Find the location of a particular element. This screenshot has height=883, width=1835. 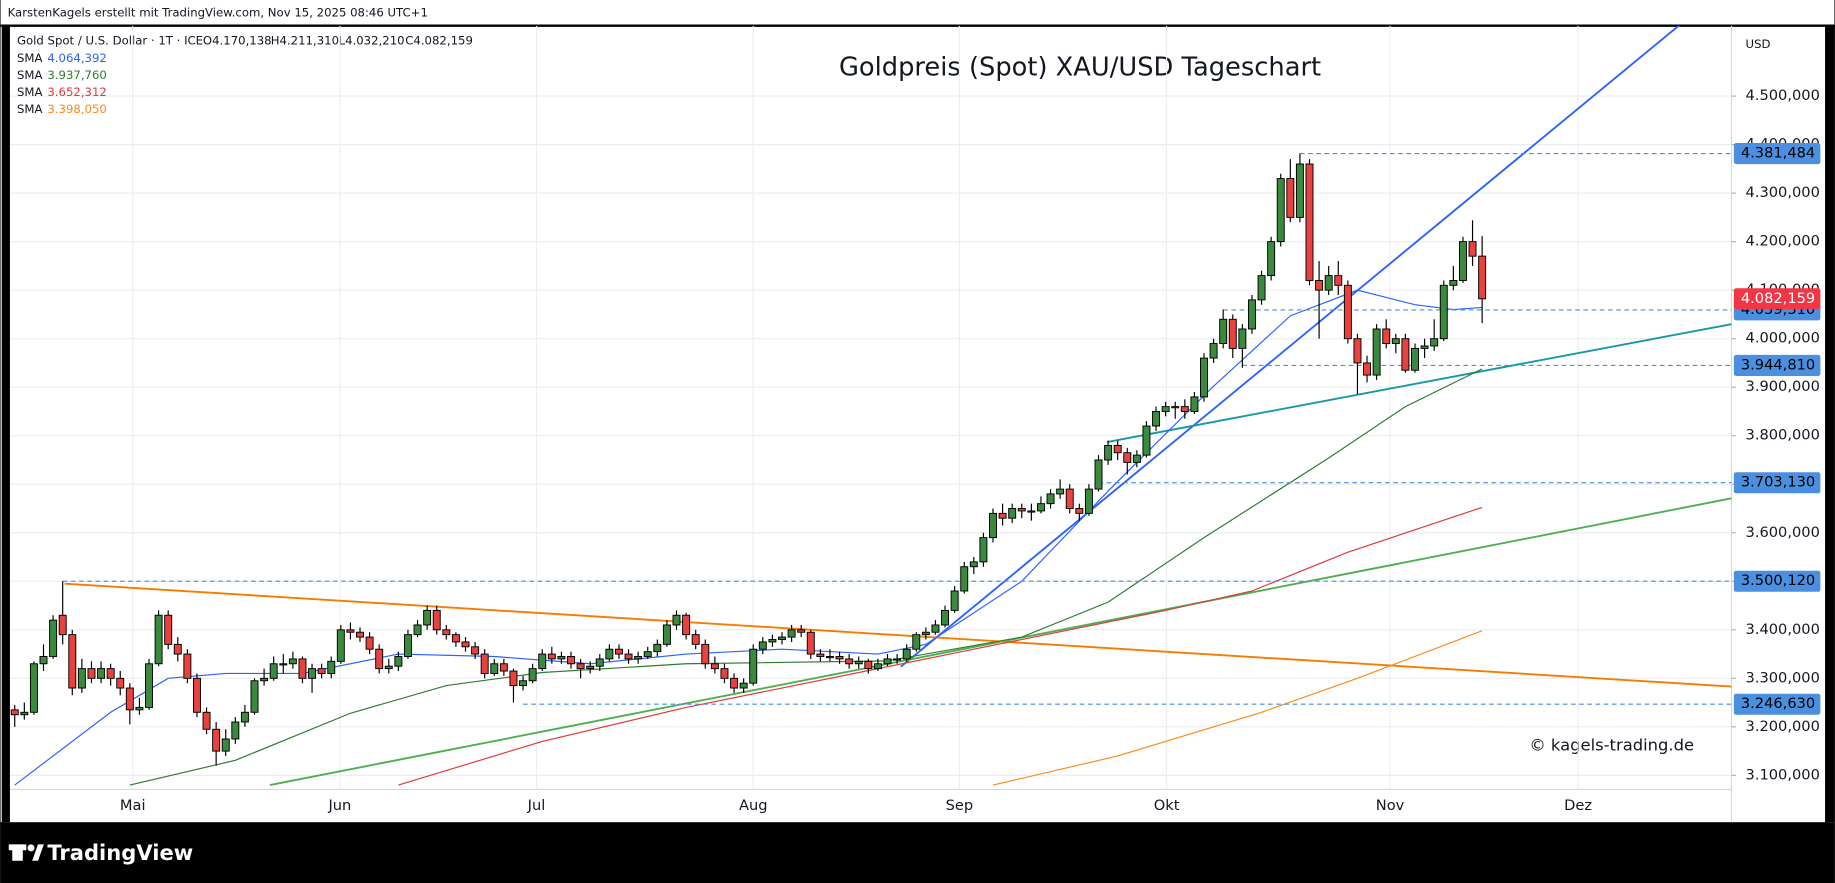

legend-value: 4.064,392 is located at coordinates (76, 58).